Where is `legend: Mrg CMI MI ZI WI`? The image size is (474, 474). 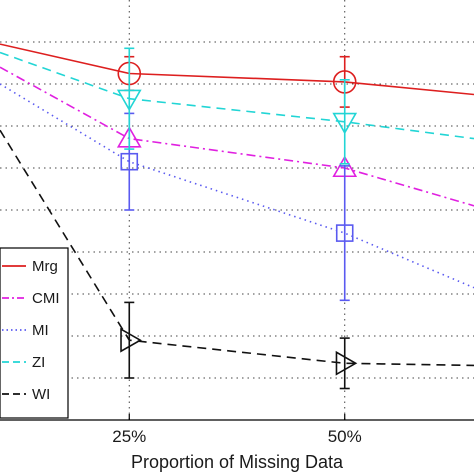
legend: Mrg CMI MI ZI WI is located at coordinates (34, 333).